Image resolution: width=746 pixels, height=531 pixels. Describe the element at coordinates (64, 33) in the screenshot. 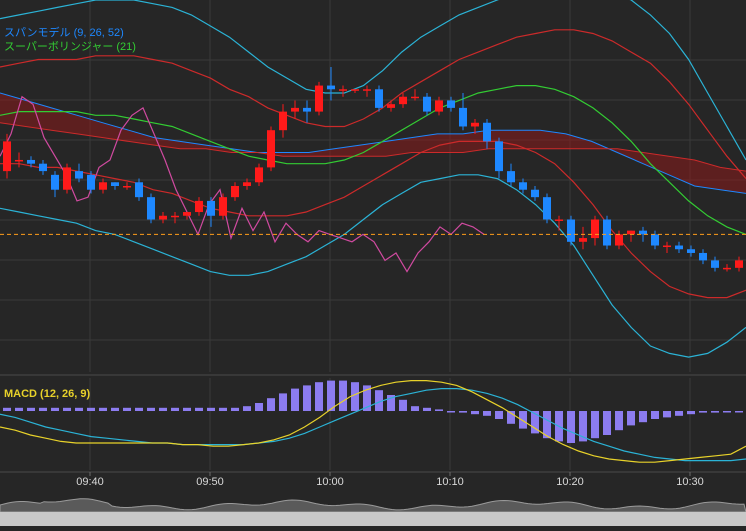

I see `legend-span-model: スパンモデル (9, 26, 52)` at that location.